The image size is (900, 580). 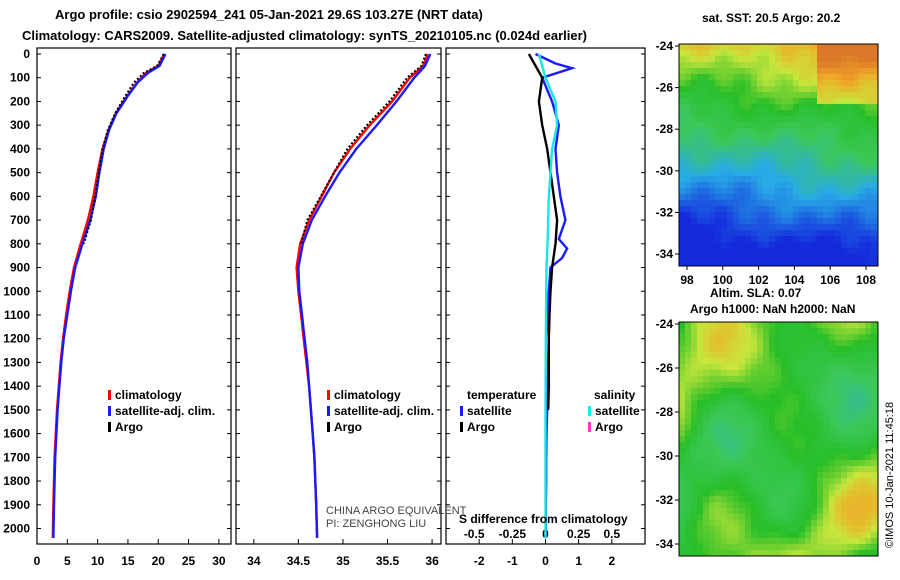 What do you see at coordinates (548, 295) in the screenshot?
I see `series-line-salinity-satellite` at bounding box center [548, 295].